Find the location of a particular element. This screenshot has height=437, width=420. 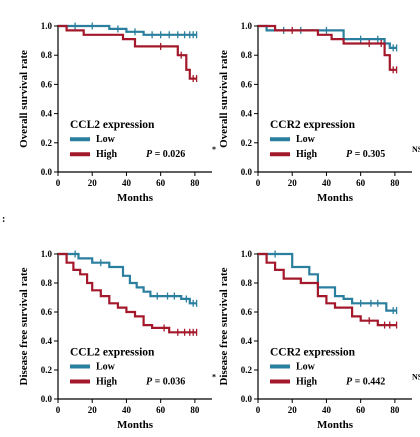

p-value-annotation: P = 0.442 is located at coordinates (365, 382).